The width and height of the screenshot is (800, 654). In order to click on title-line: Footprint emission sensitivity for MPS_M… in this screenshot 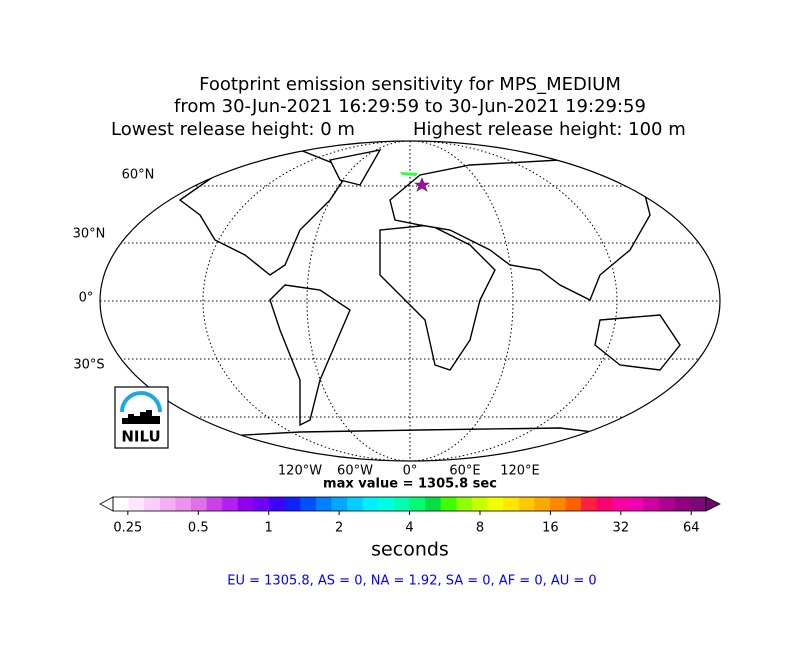, I will do `click(410, 84)`.